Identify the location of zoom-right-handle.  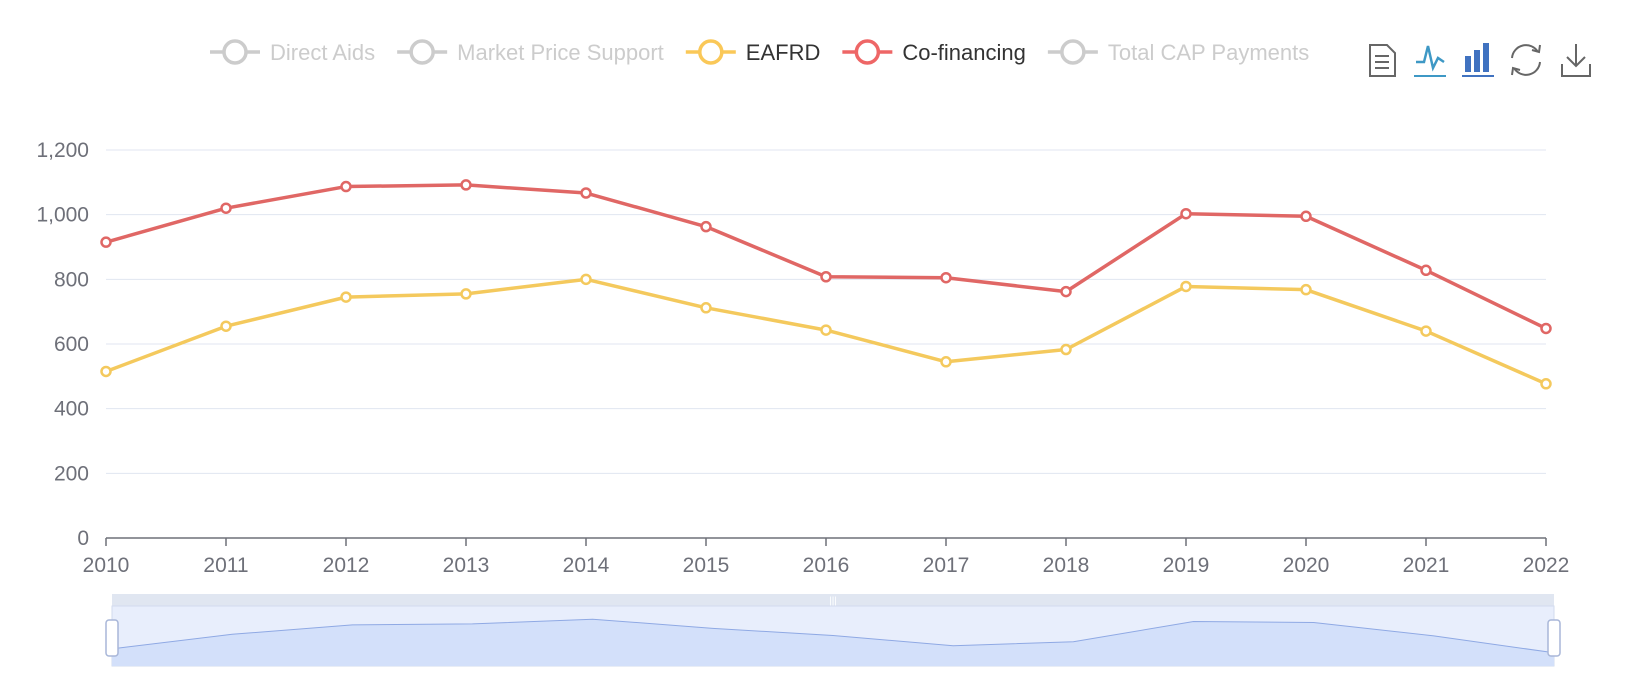
(1554, 638).